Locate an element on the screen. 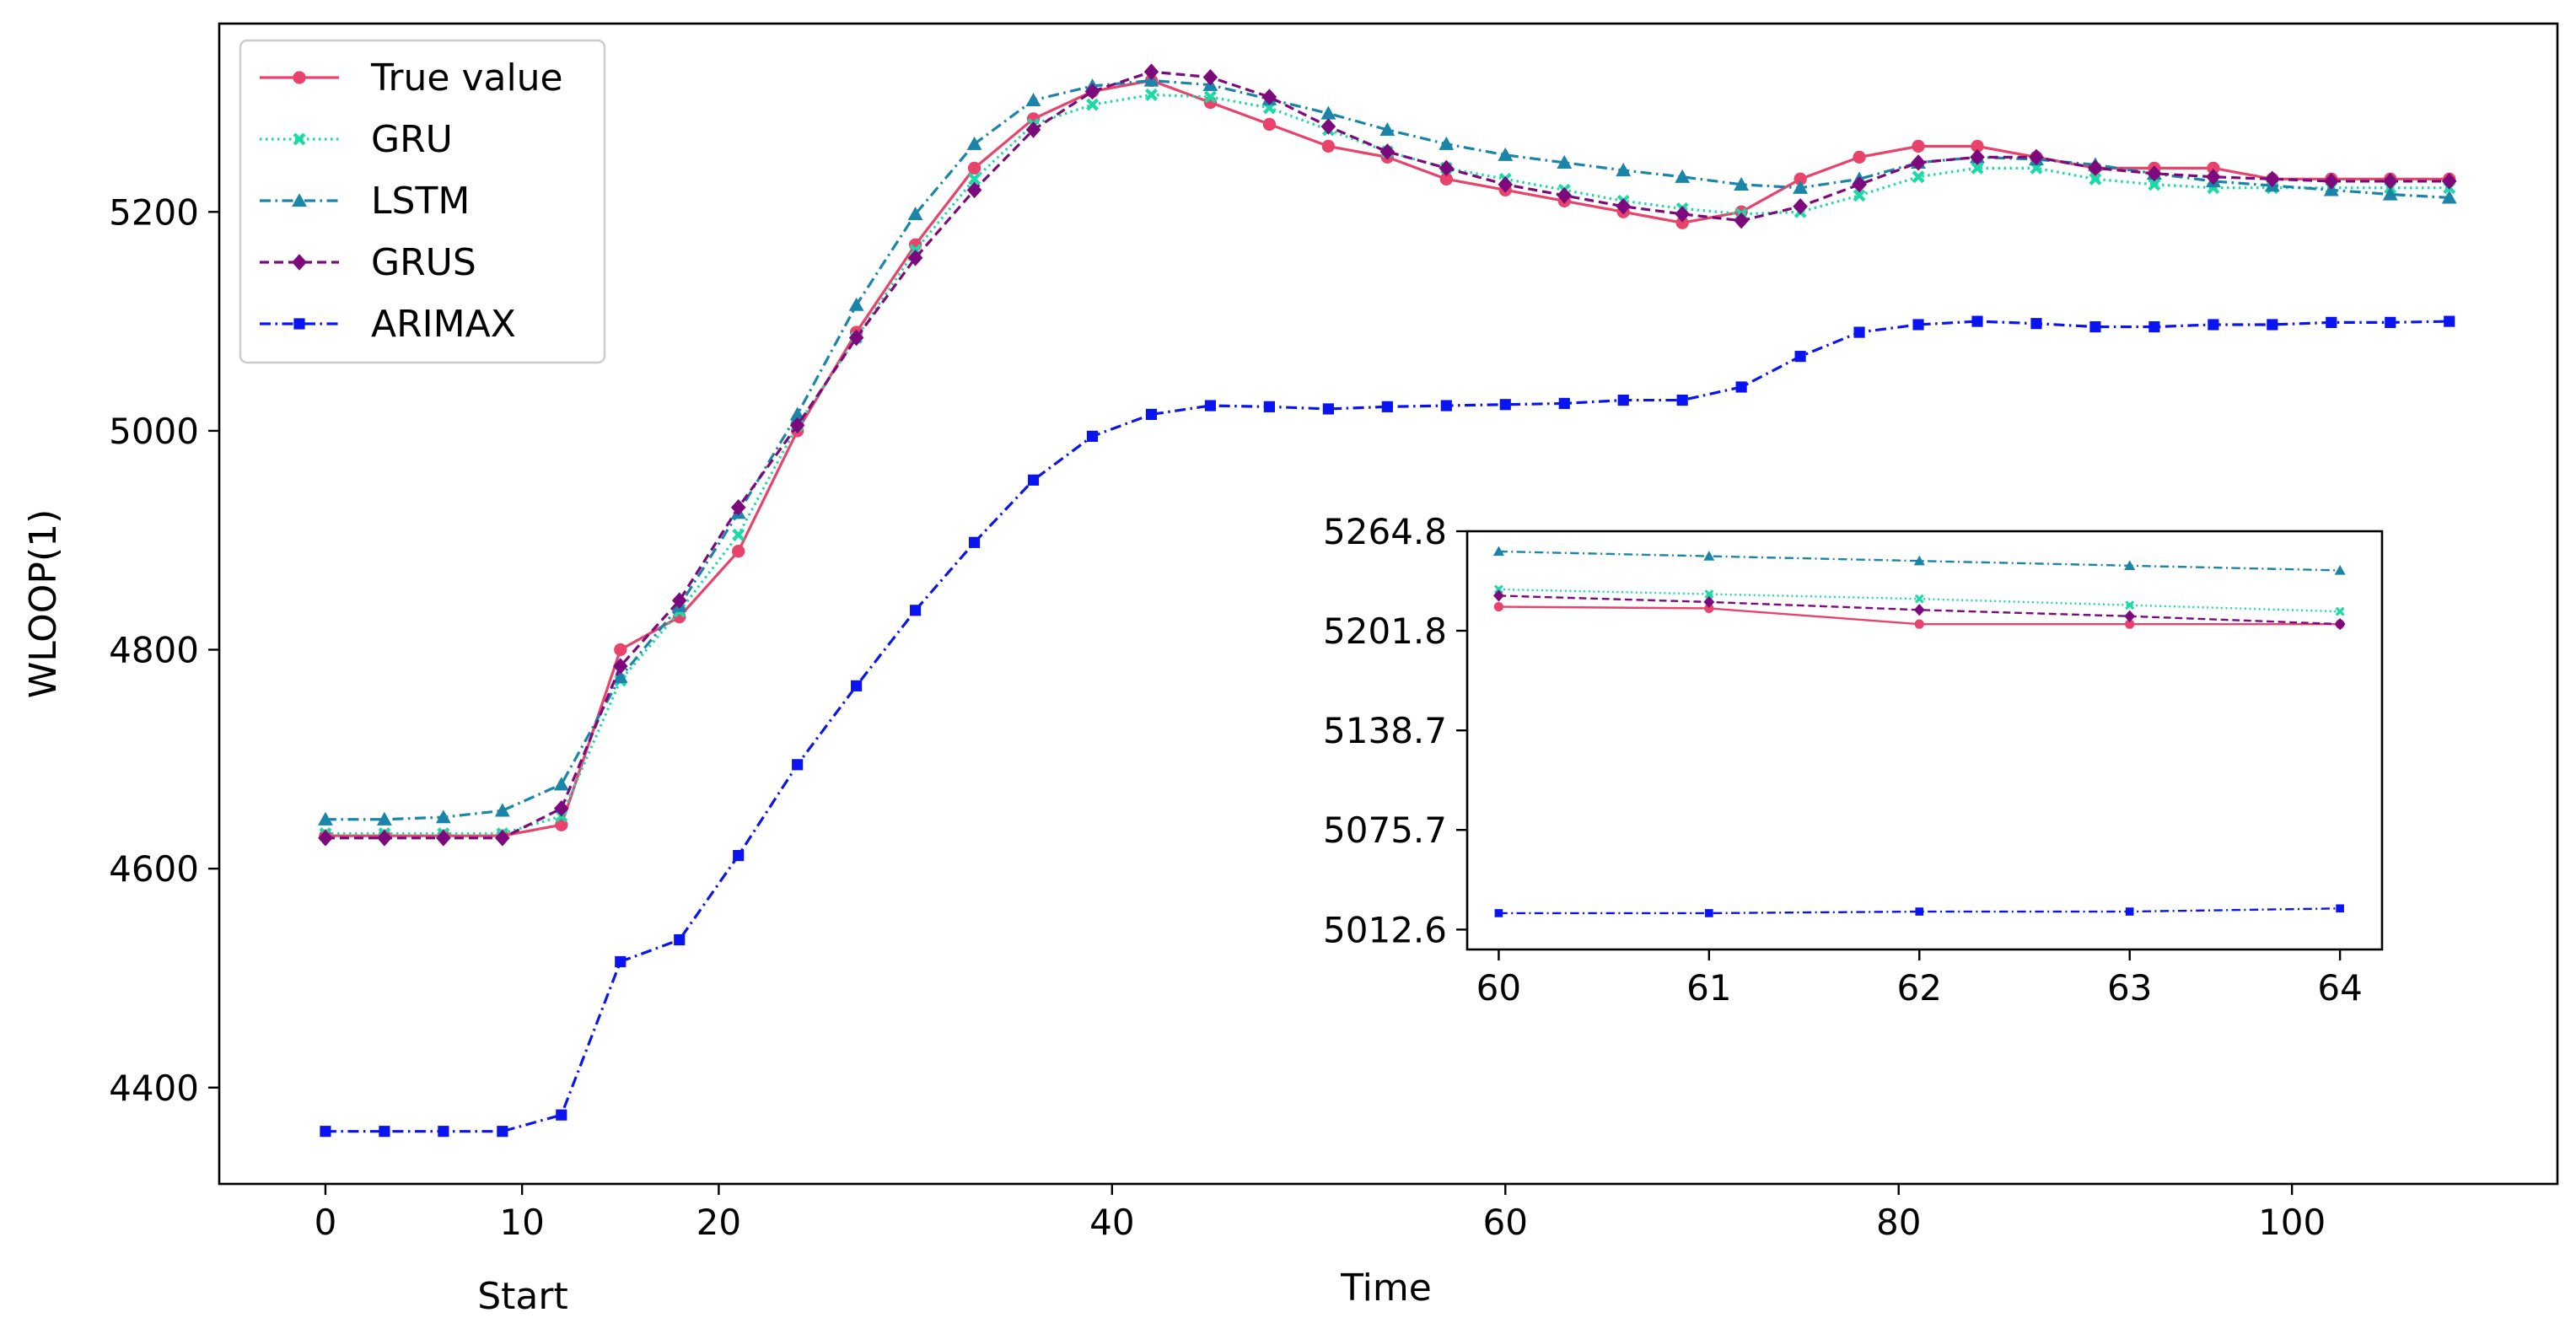 The image size is (2576, 1334). inset-x-tick-label: 63 is located at coordinates (2129, 988).